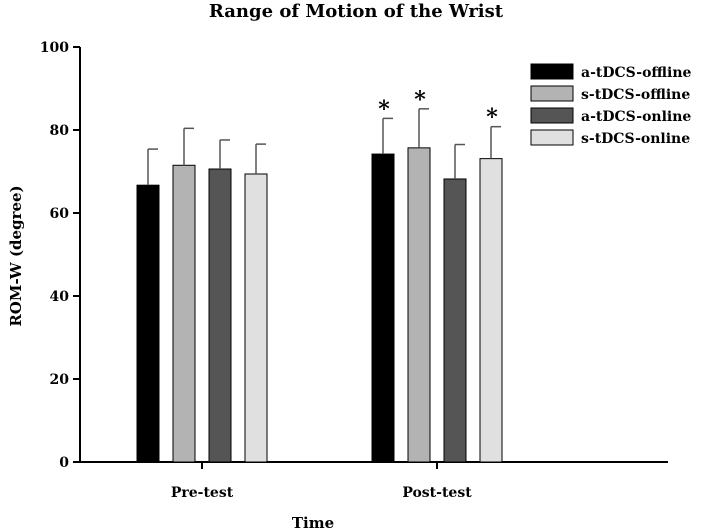 The image size is (707, 532). I want to click on legend-label: a-tDCS-offline, so click(636, 73).